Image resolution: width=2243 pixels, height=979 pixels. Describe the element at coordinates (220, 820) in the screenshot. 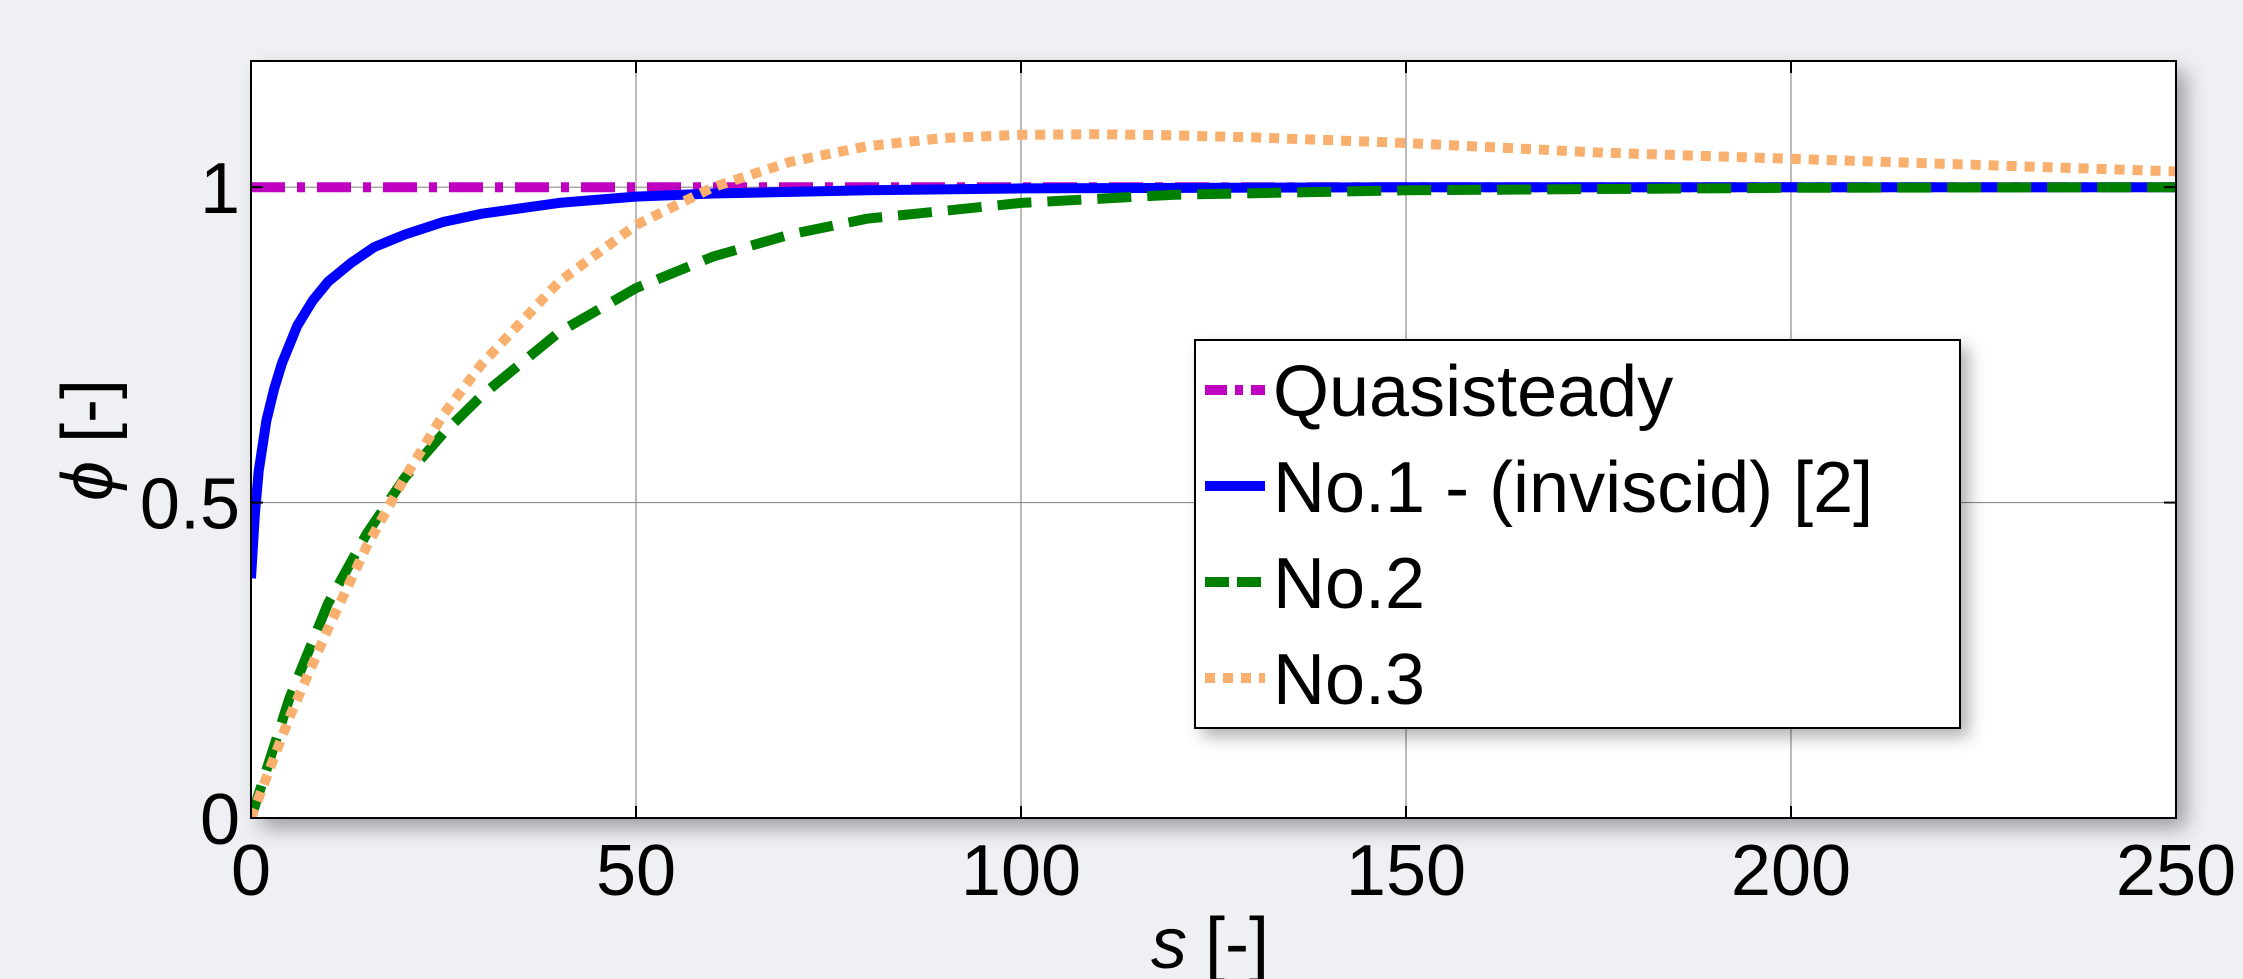

I see `y-tick-label: 0` at that location.